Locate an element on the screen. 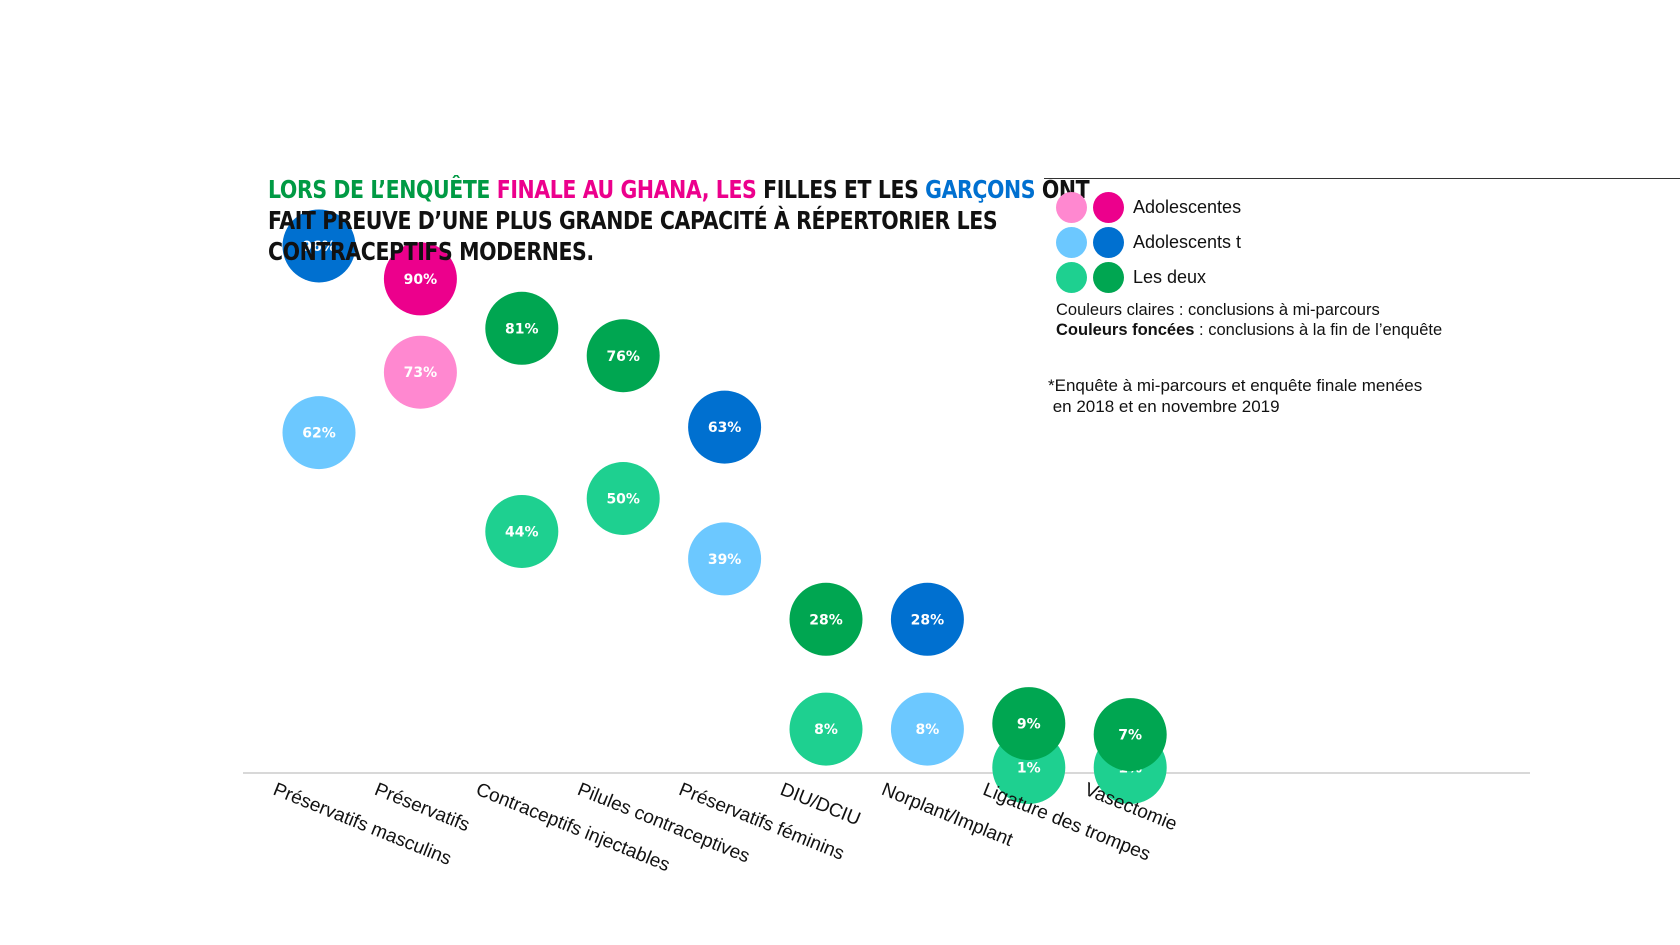  note-dark-text: : conclusions à la fin de l’enquête is located at coordinates (1318, 330).